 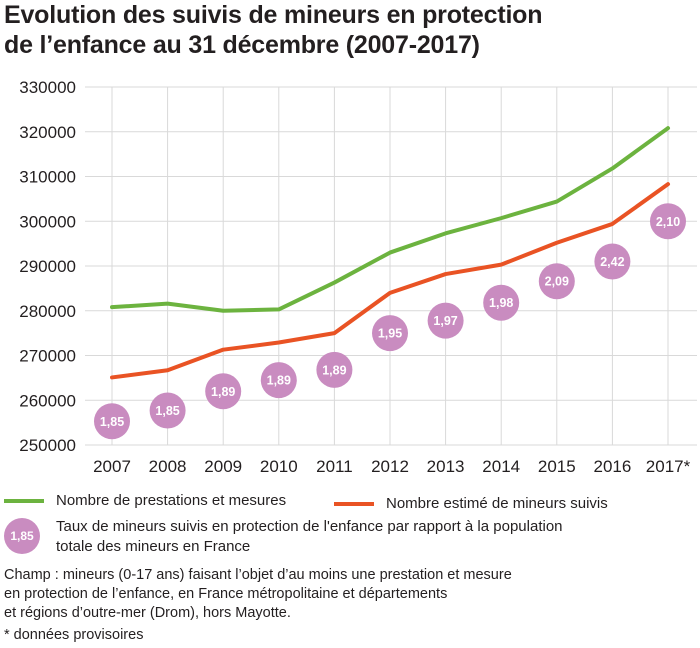 I want to click on x-tick-label: 2014, so click(x=501, y=466).